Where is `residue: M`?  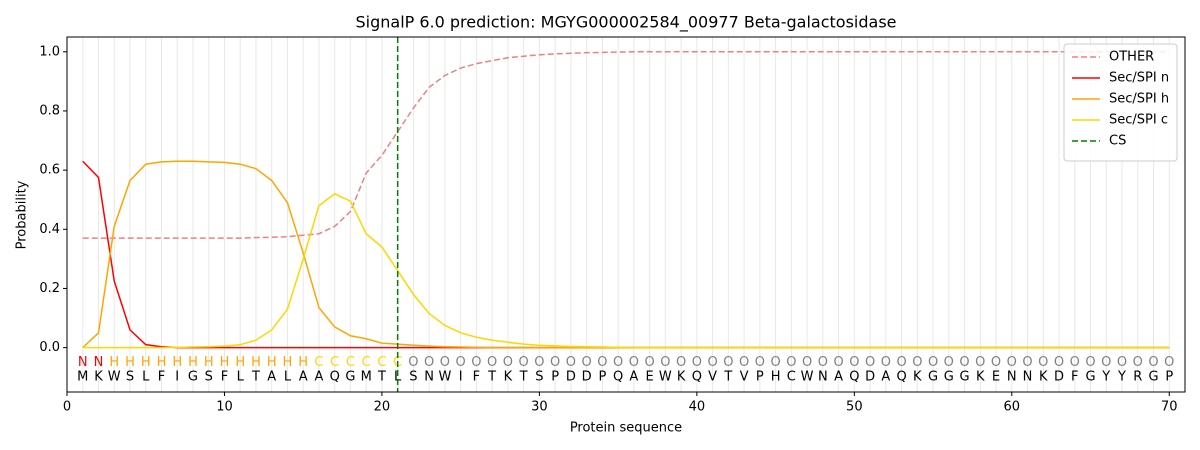 residue: M is located at coordinates (82, 377).